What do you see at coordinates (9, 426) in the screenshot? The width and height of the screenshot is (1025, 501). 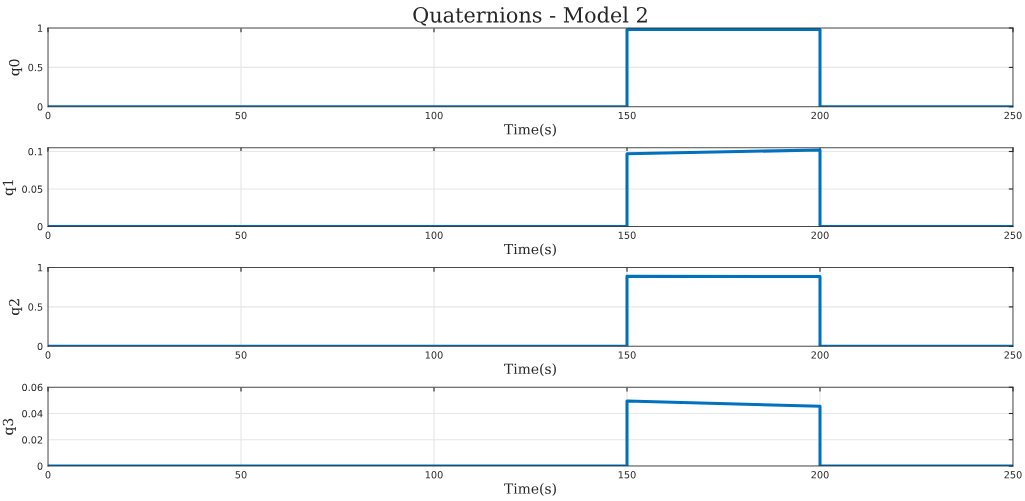 I see `y-axis-title: q3` at bounding box center [9, 426].